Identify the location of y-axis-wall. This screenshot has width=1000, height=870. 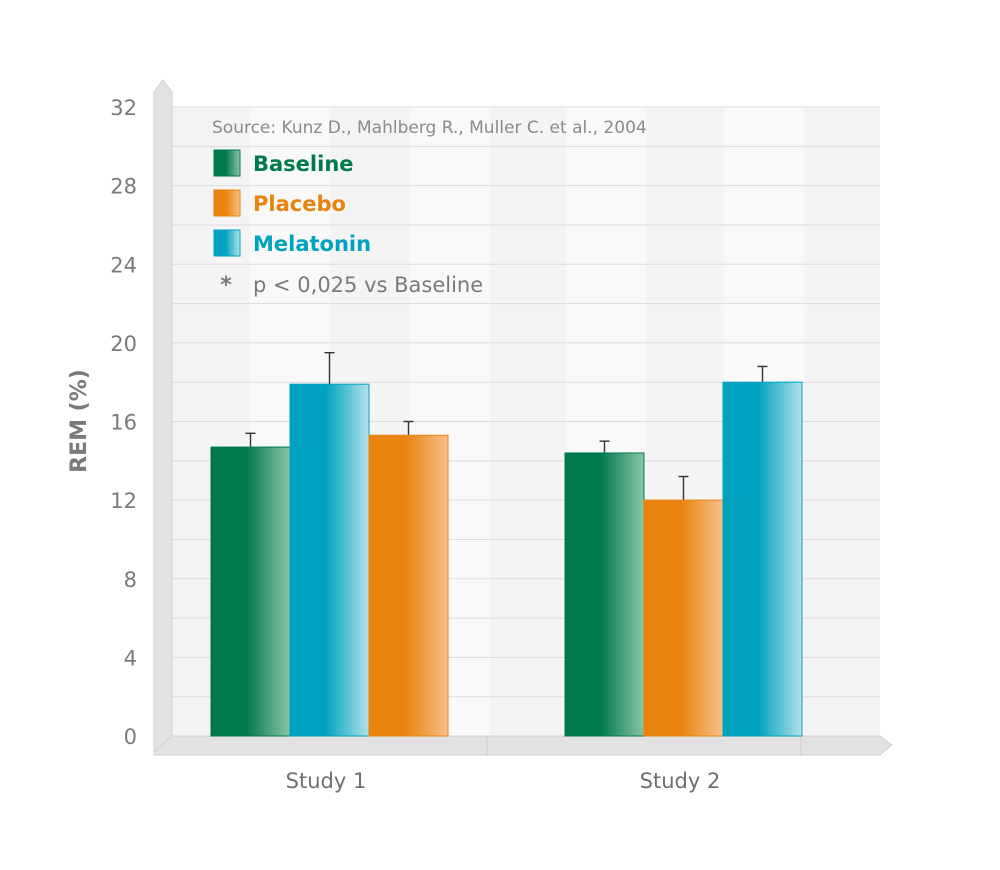
(163, 416).